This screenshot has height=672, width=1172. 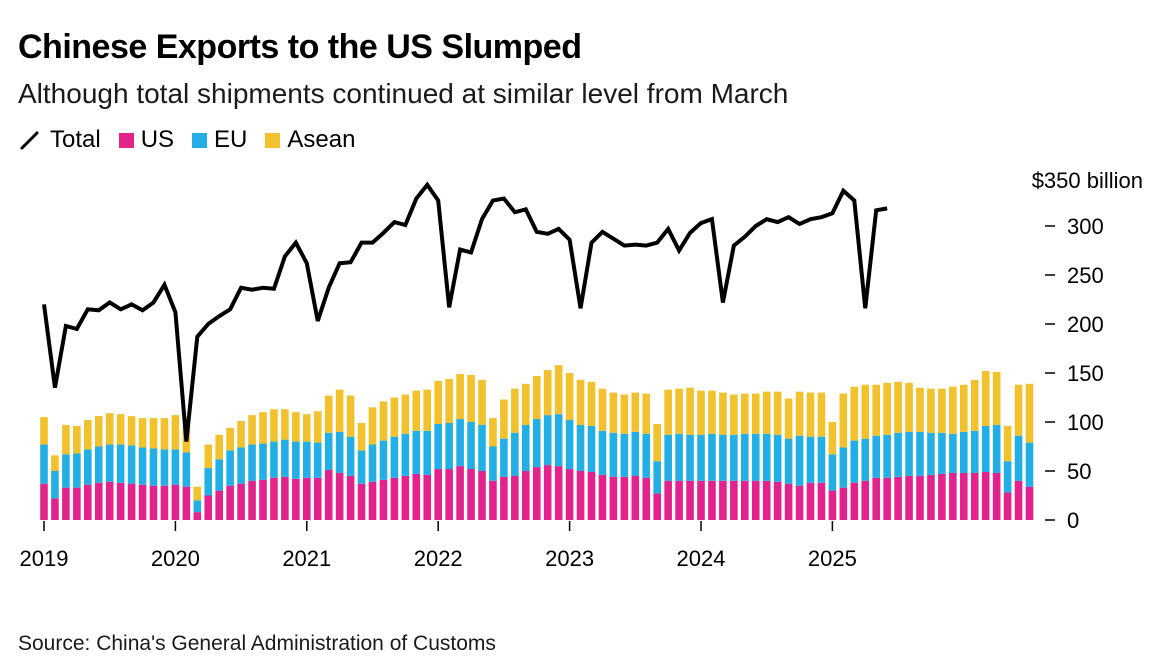 I want to click on chart-title: Chinese Exports to the US Slumped, so click(x=300, y=47).